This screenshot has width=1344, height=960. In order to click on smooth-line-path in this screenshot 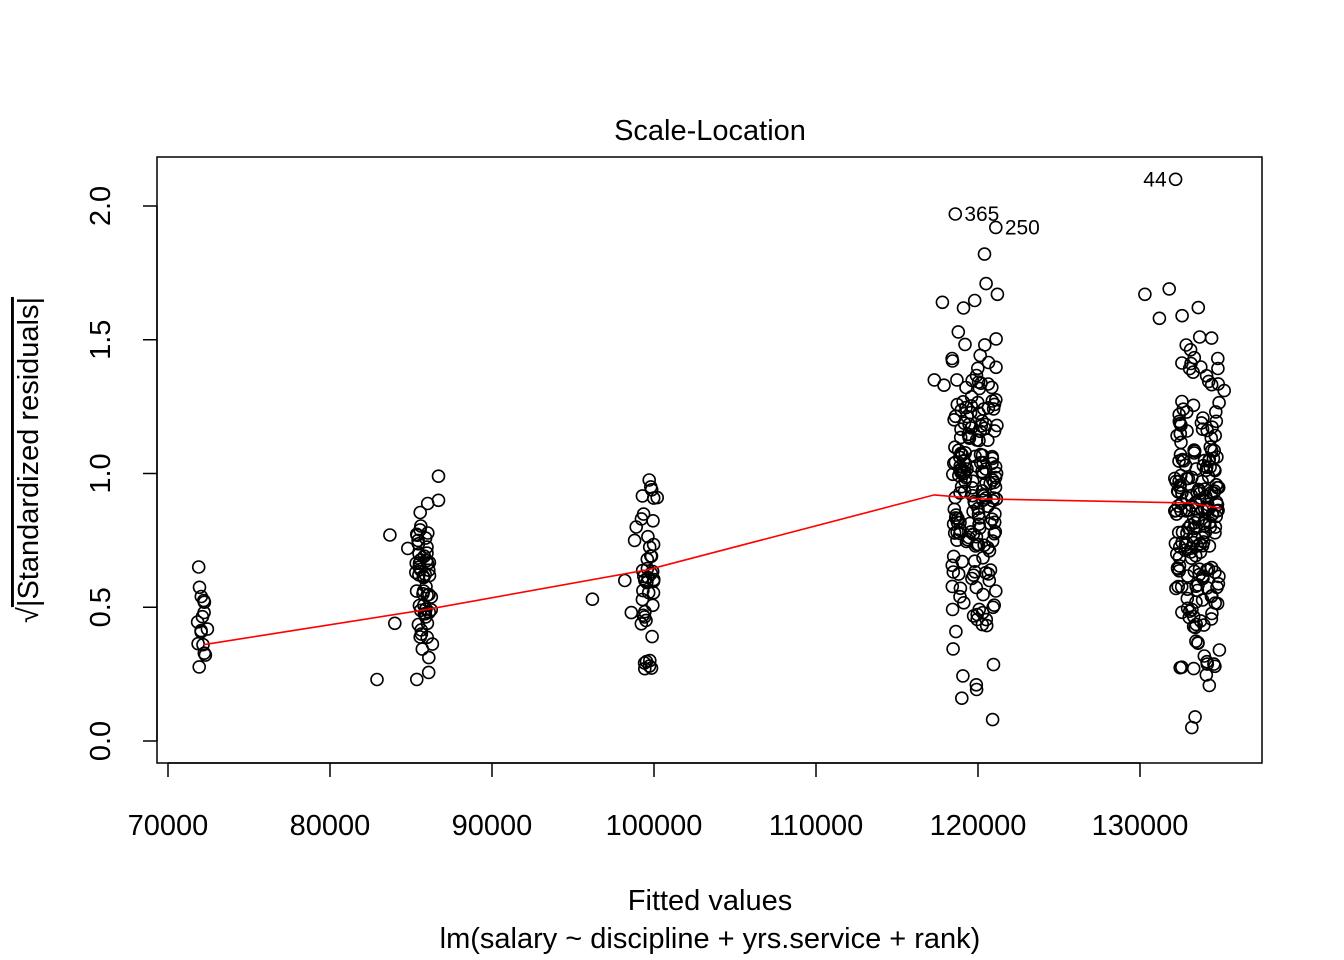, I will do `click(712, 570)`.